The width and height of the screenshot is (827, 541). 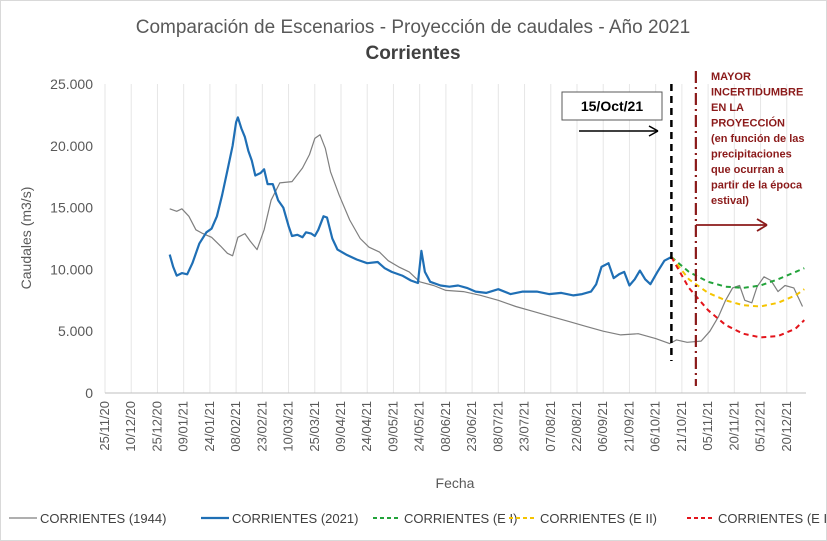 I want to click on legend-label-e2: CORRIENTES (E II), so click(x=598, y=518).